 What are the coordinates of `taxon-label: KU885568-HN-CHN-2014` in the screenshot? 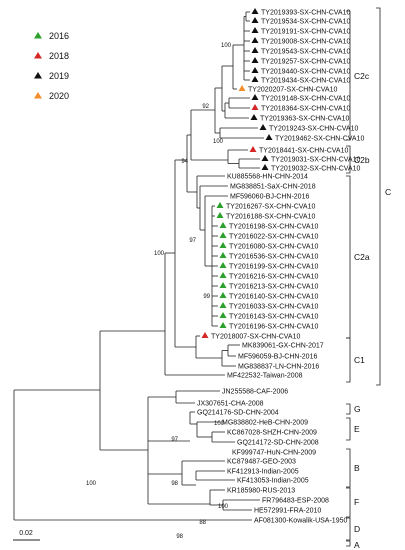 It's located at (267, 177).